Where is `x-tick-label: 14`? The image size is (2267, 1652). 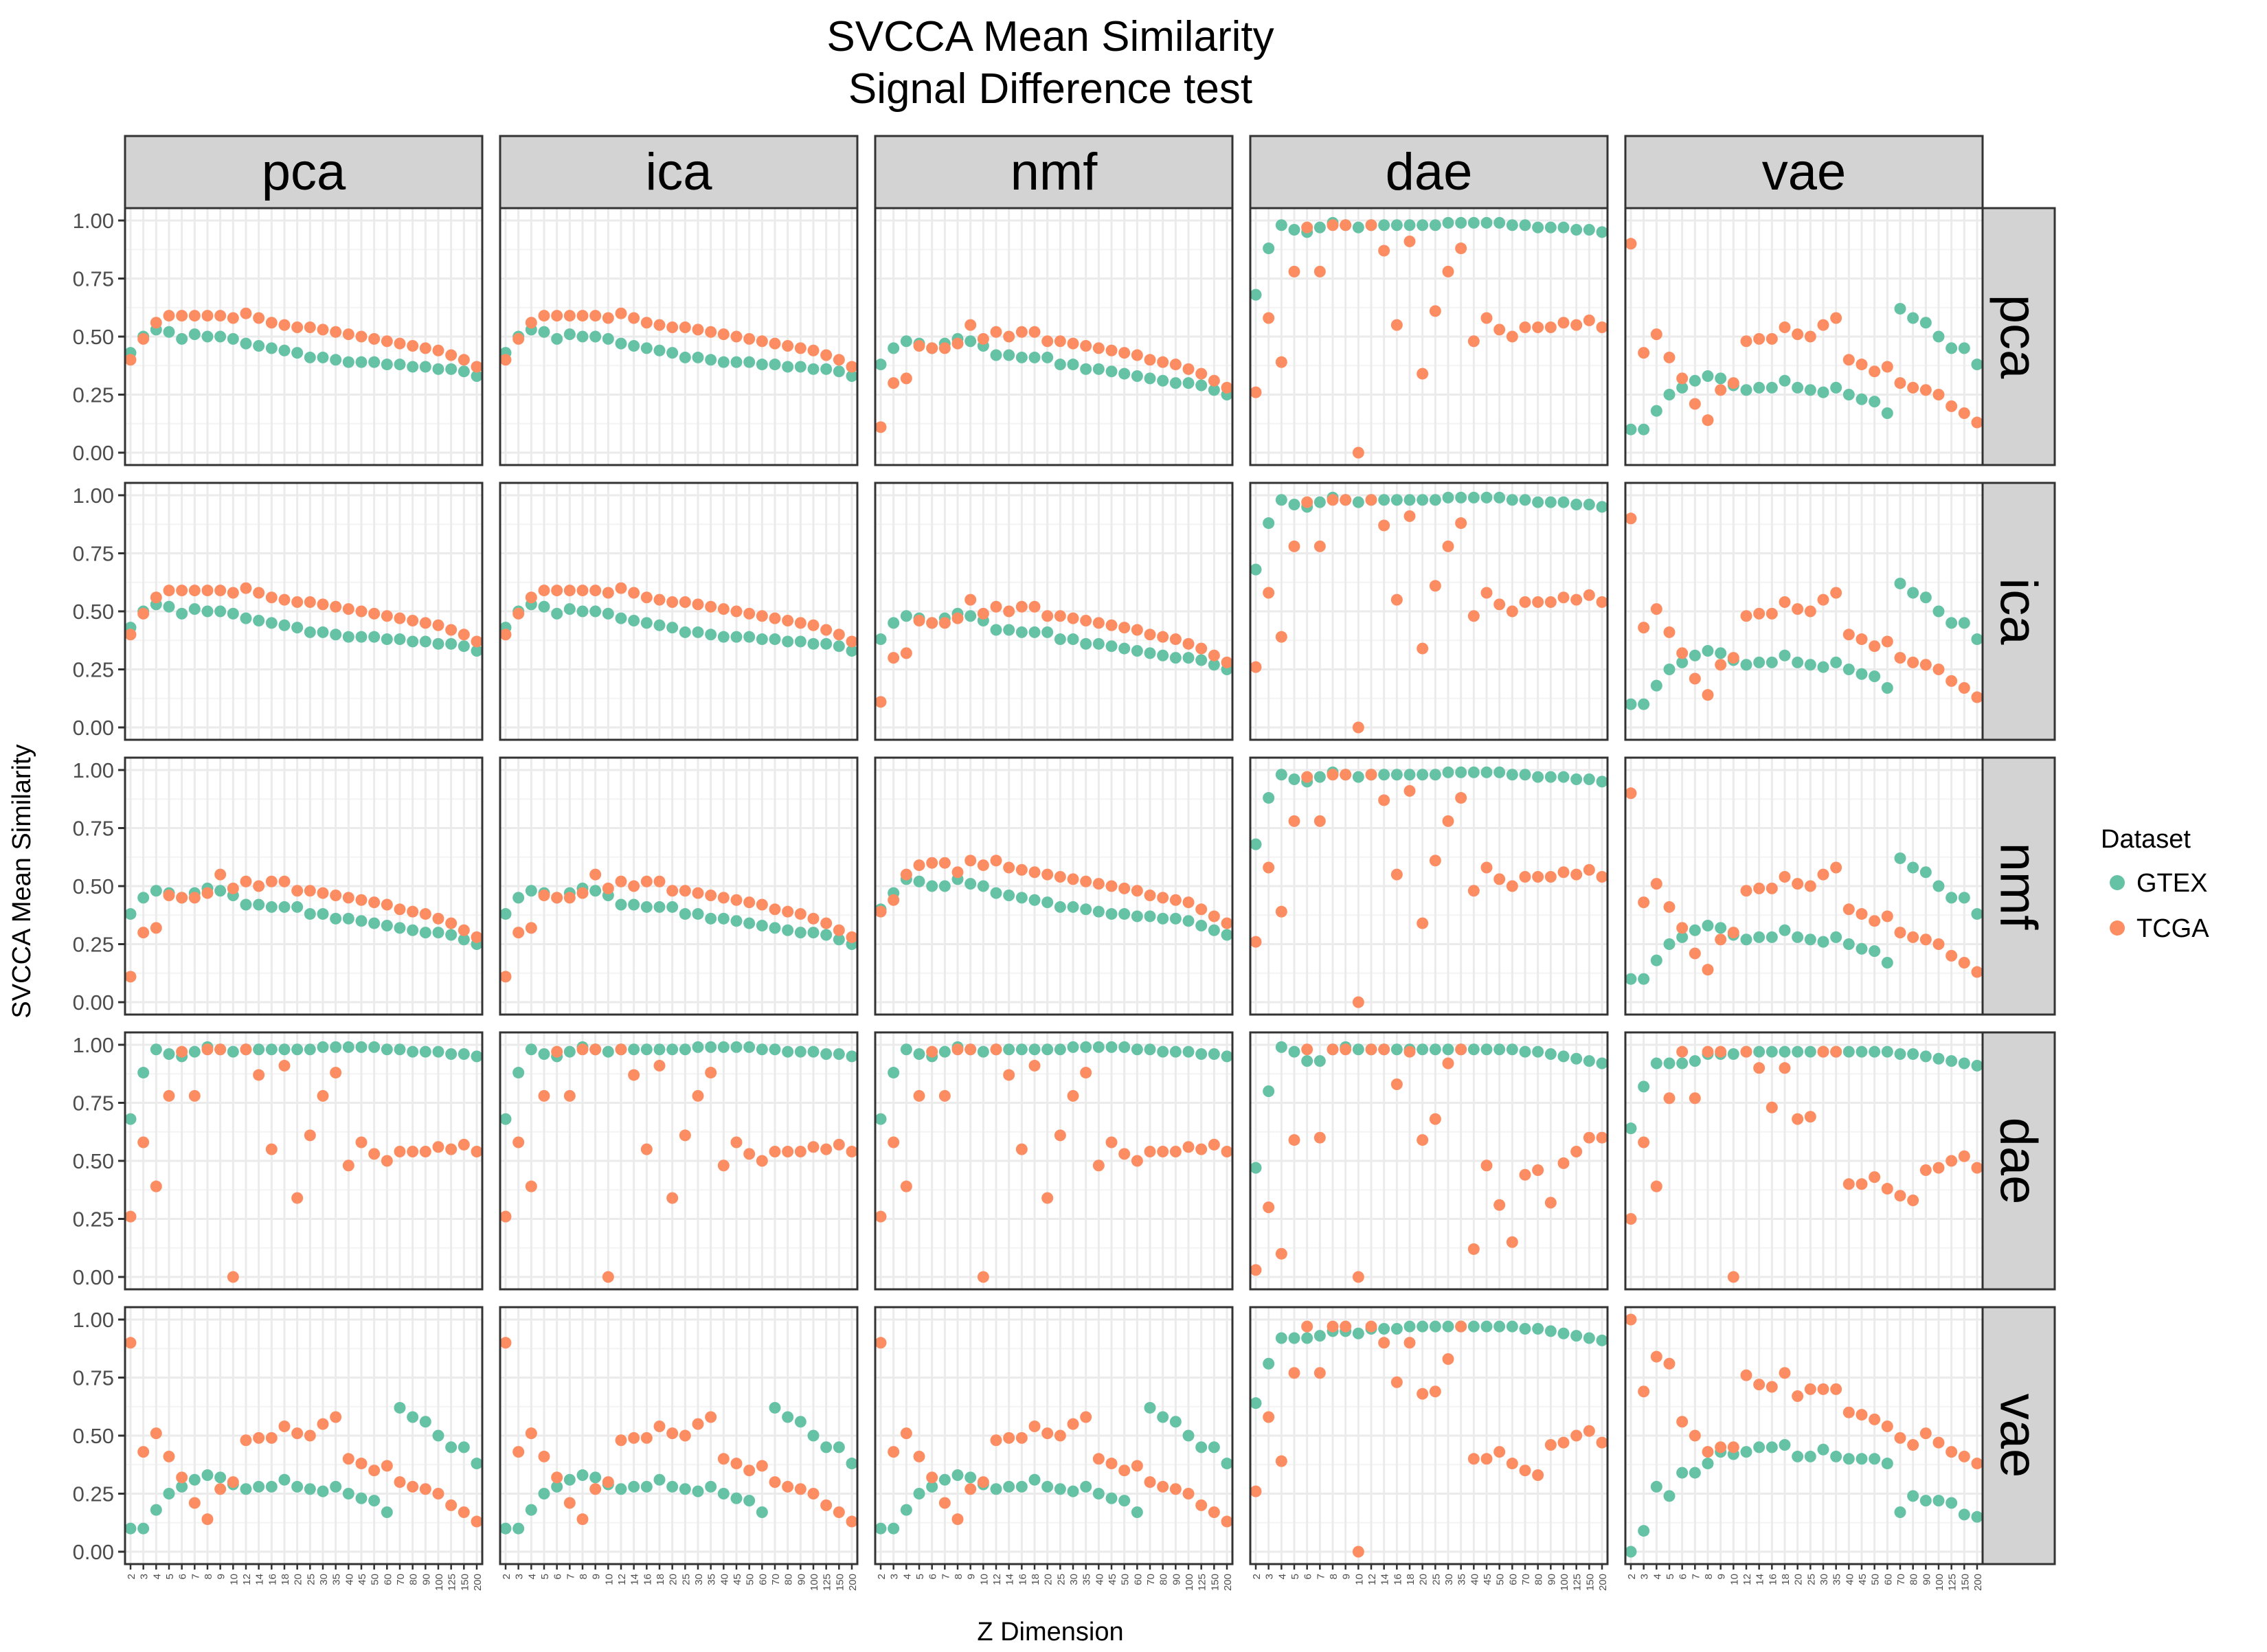 x-tick-label: 14 is located at coordinates (1760, 1579).